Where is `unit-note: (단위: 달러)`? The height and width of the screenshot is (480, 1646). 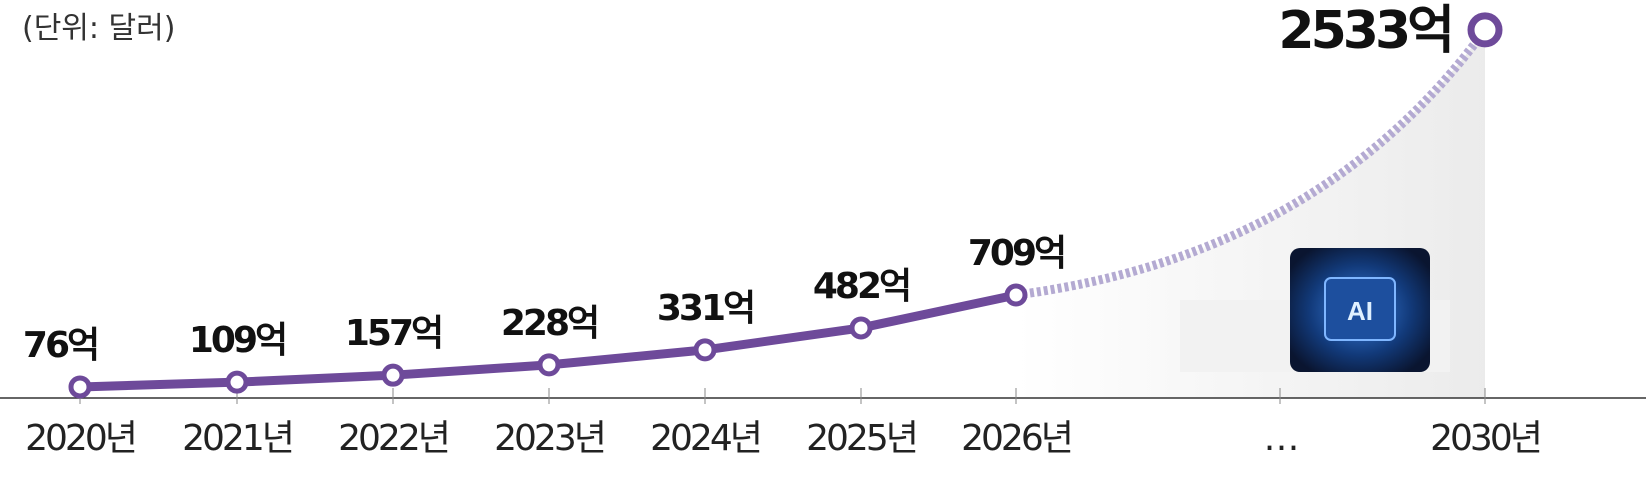 unit-note: (단위: 달러) is located at coordinates (98, 28).